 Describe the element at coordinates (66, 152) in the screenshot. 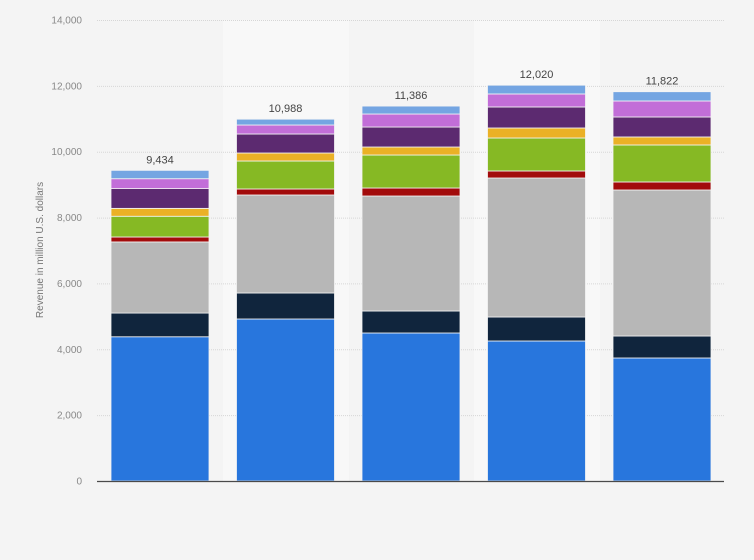

I see `y-tick-label: 10,000` at that location.